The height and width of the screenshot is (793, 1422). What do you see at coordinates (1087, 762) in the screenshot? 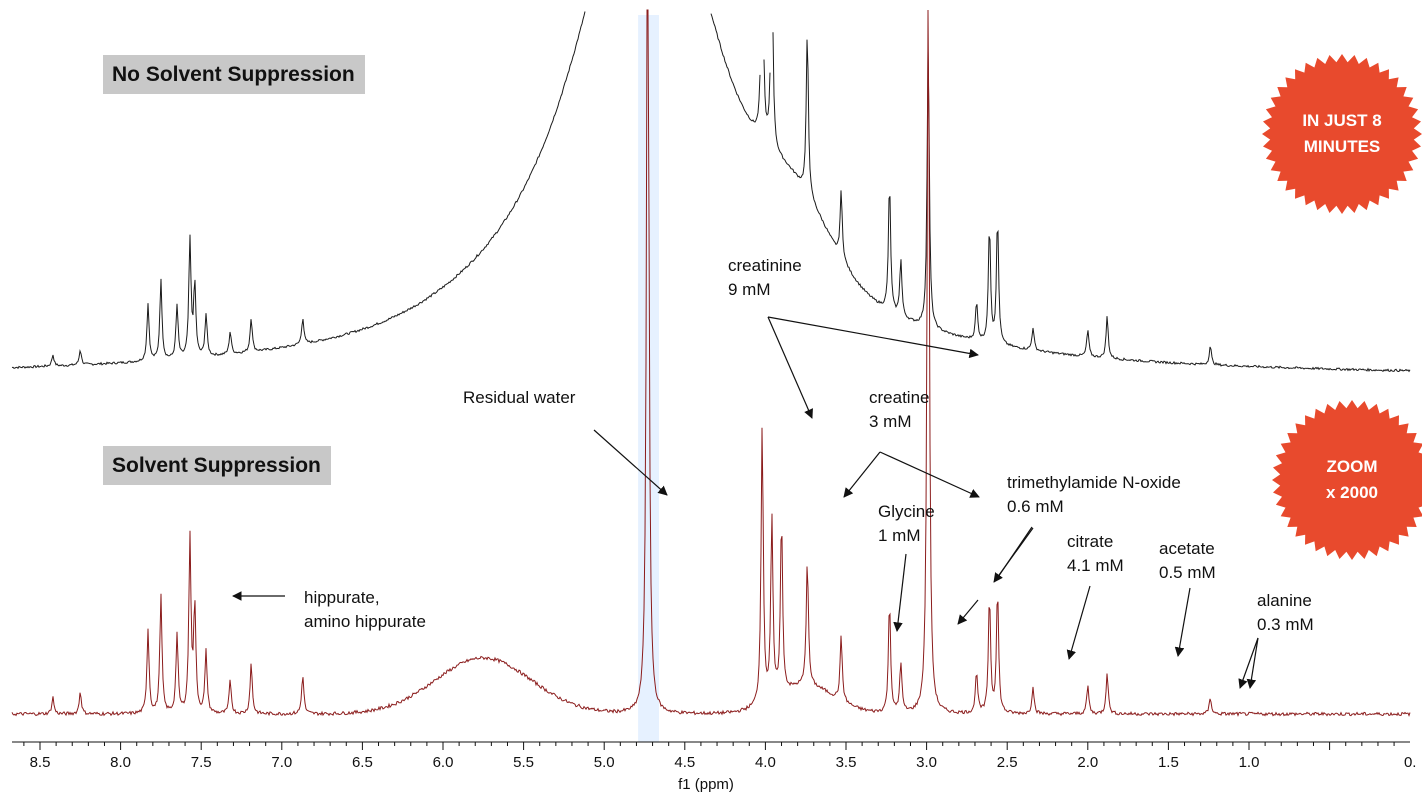
I see `x-tick-label: 2.0` at bounding box center [1087, 762].